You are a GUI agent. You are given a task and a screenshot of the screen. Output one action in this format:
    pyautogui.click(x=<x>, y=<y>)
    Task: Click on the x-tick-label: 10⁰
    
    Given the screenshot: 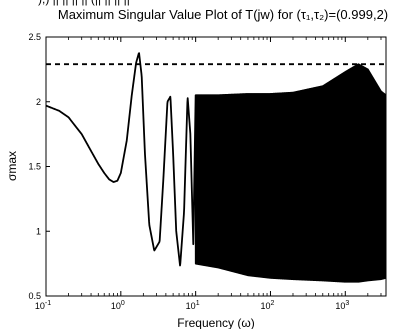 What is the action you would take?
    pyautogui.click(x=118, y=305)
    